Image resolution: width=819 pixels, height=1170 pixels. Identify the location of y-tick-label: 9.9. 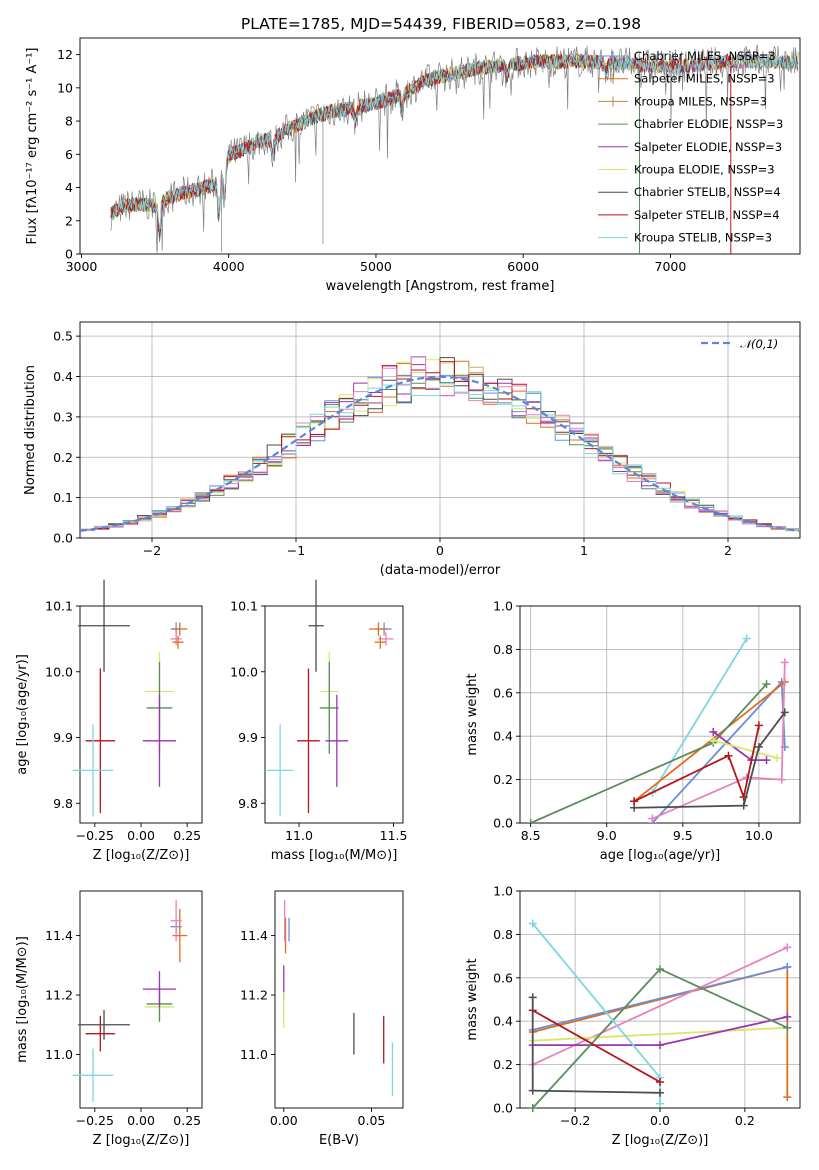
(63, 737).